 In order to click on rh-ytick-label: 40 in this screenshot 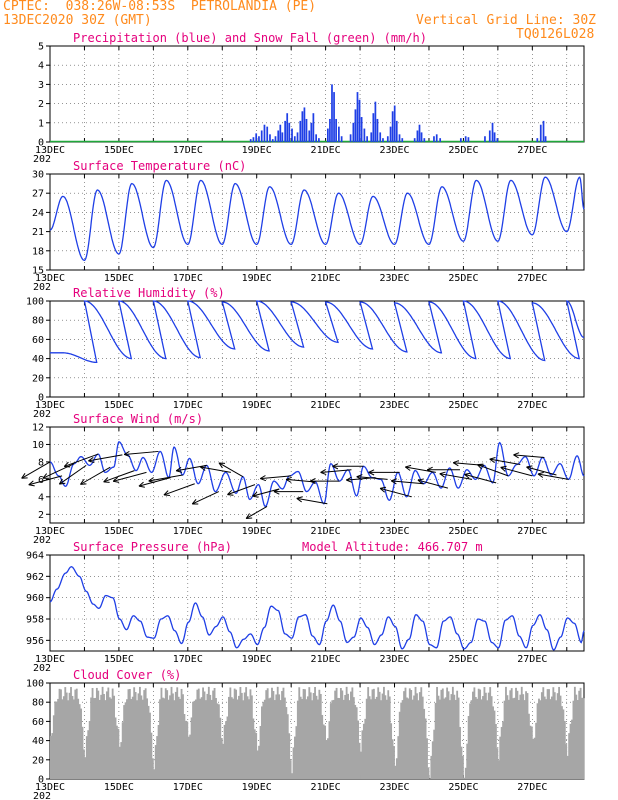, I will do `click(38, 359)`.